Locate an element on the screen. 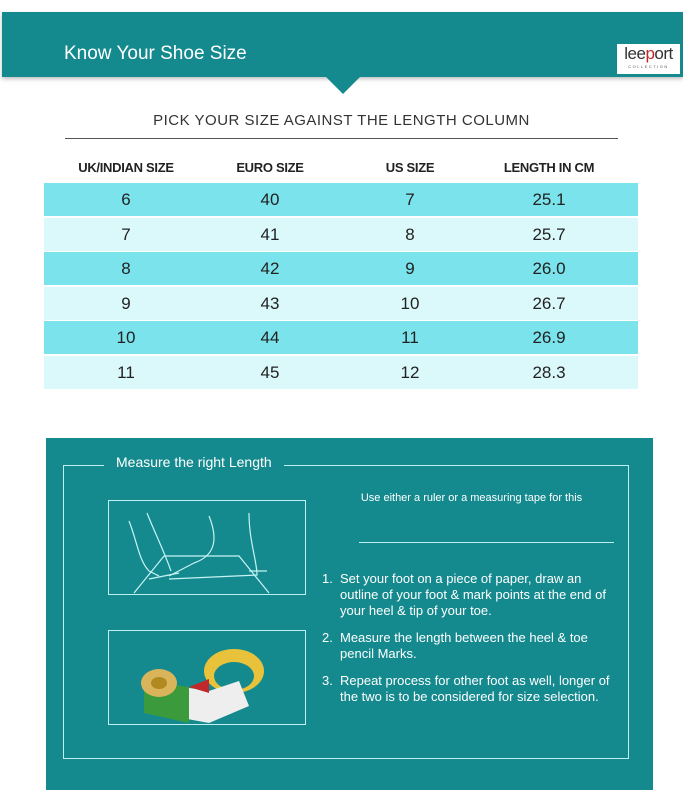  table-cell: 45 is located at coordinates (270, 372).